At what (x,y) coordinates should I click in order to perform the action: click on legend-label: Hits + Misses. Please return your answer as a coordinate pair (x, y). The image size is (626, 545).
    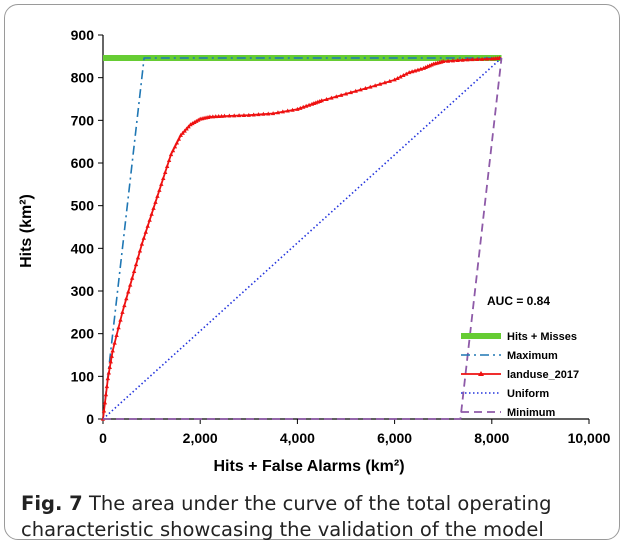
    Looking at the image, I should click on (542, 337).